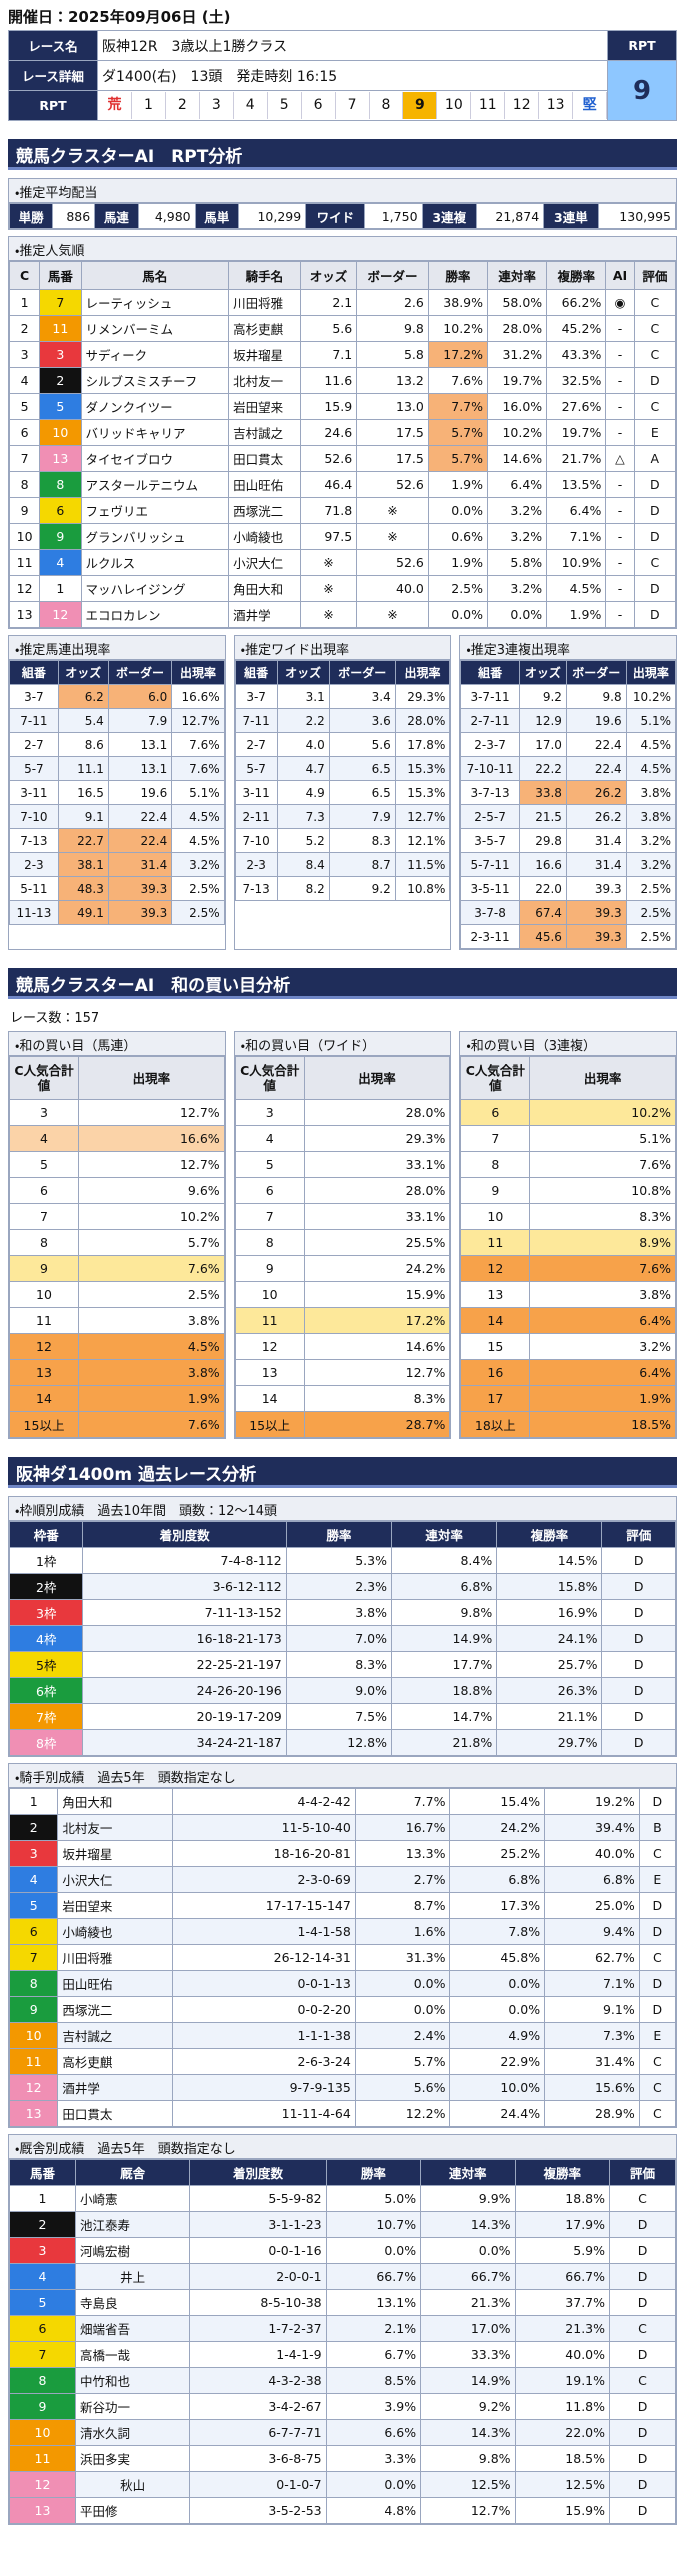  Describe the element at coordinates (596, 696) in the screenshot. I see `cell: 9.8` at that location.